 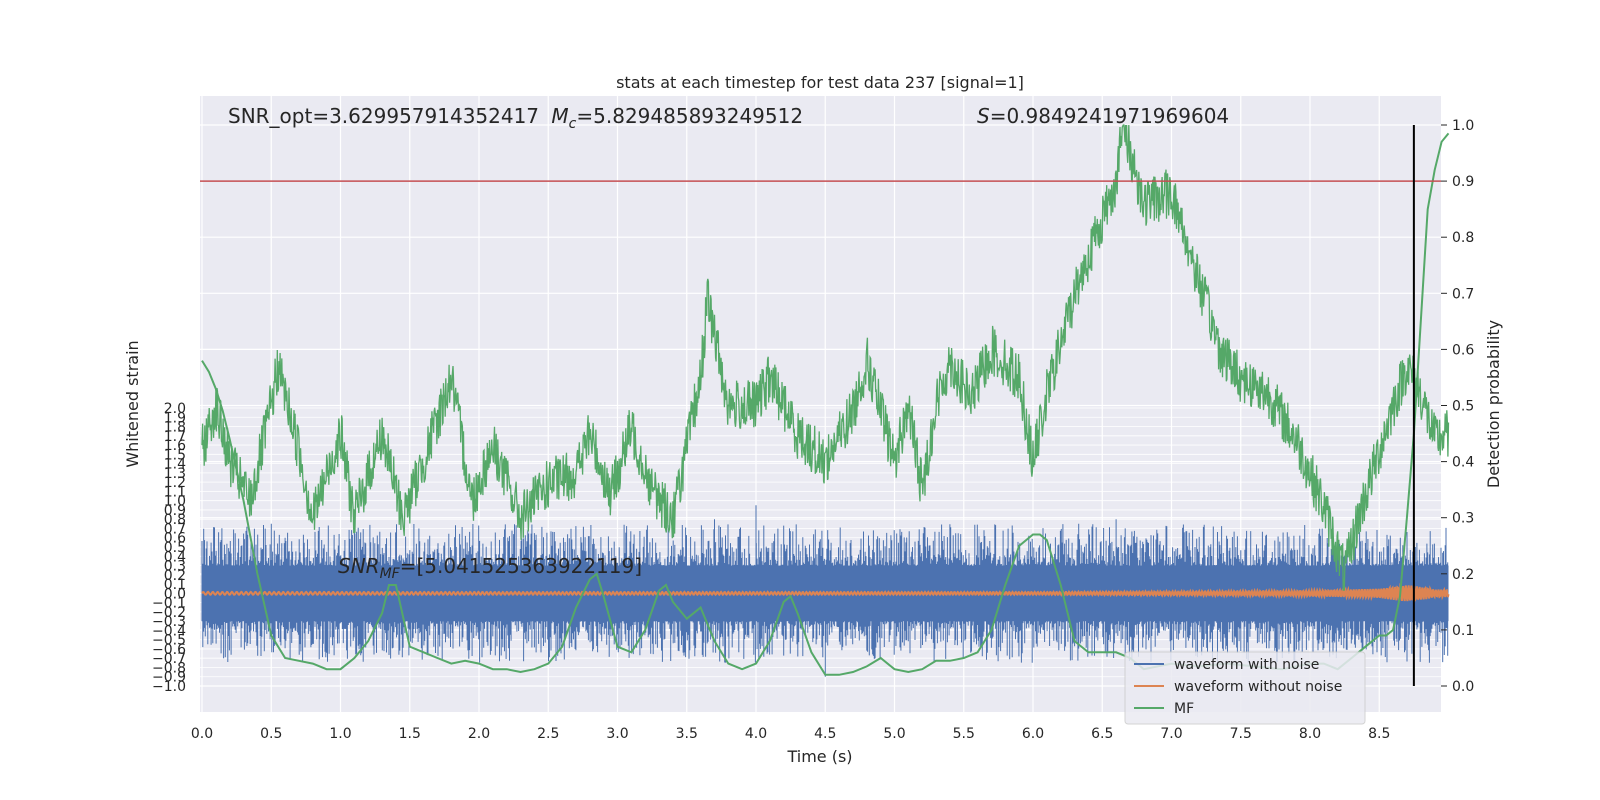 I want to click on left-tick-label: 1.1, so click(x=175, y=492).